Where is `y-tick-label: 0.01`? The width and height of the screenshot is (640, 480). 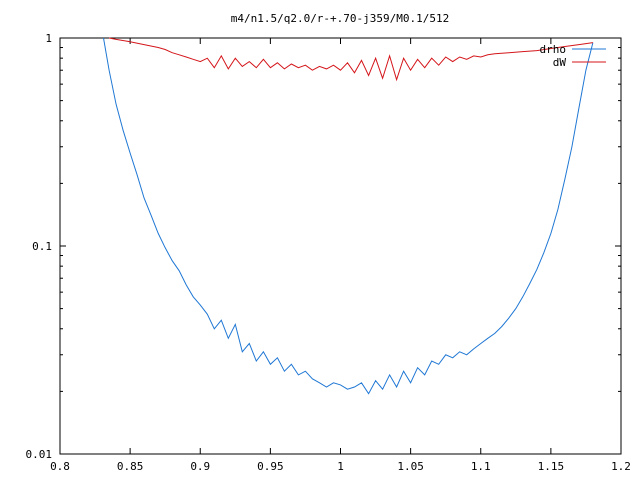 y-tick-label: 0.01 is located at coordinates (39, 454).